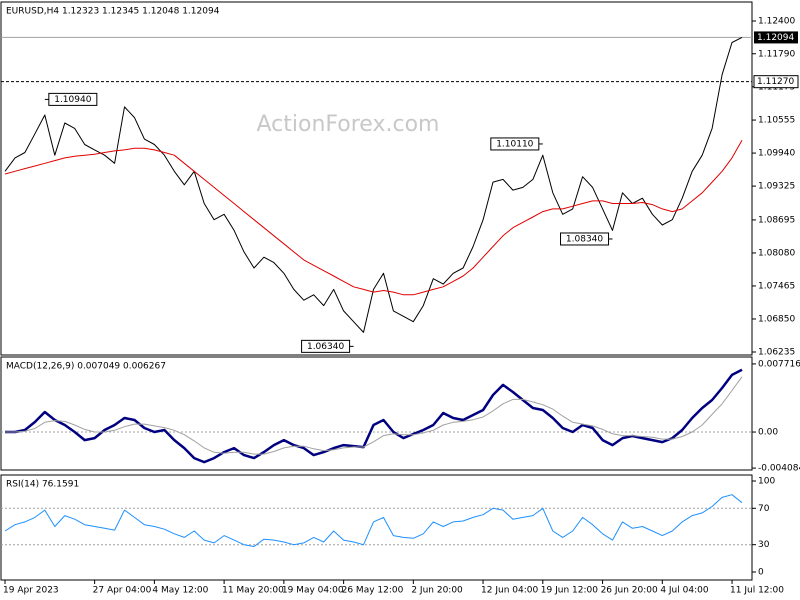 The width and height of the screenshot is (800, 600). I want to click on level-label: 1.11270, so click(775, 82).